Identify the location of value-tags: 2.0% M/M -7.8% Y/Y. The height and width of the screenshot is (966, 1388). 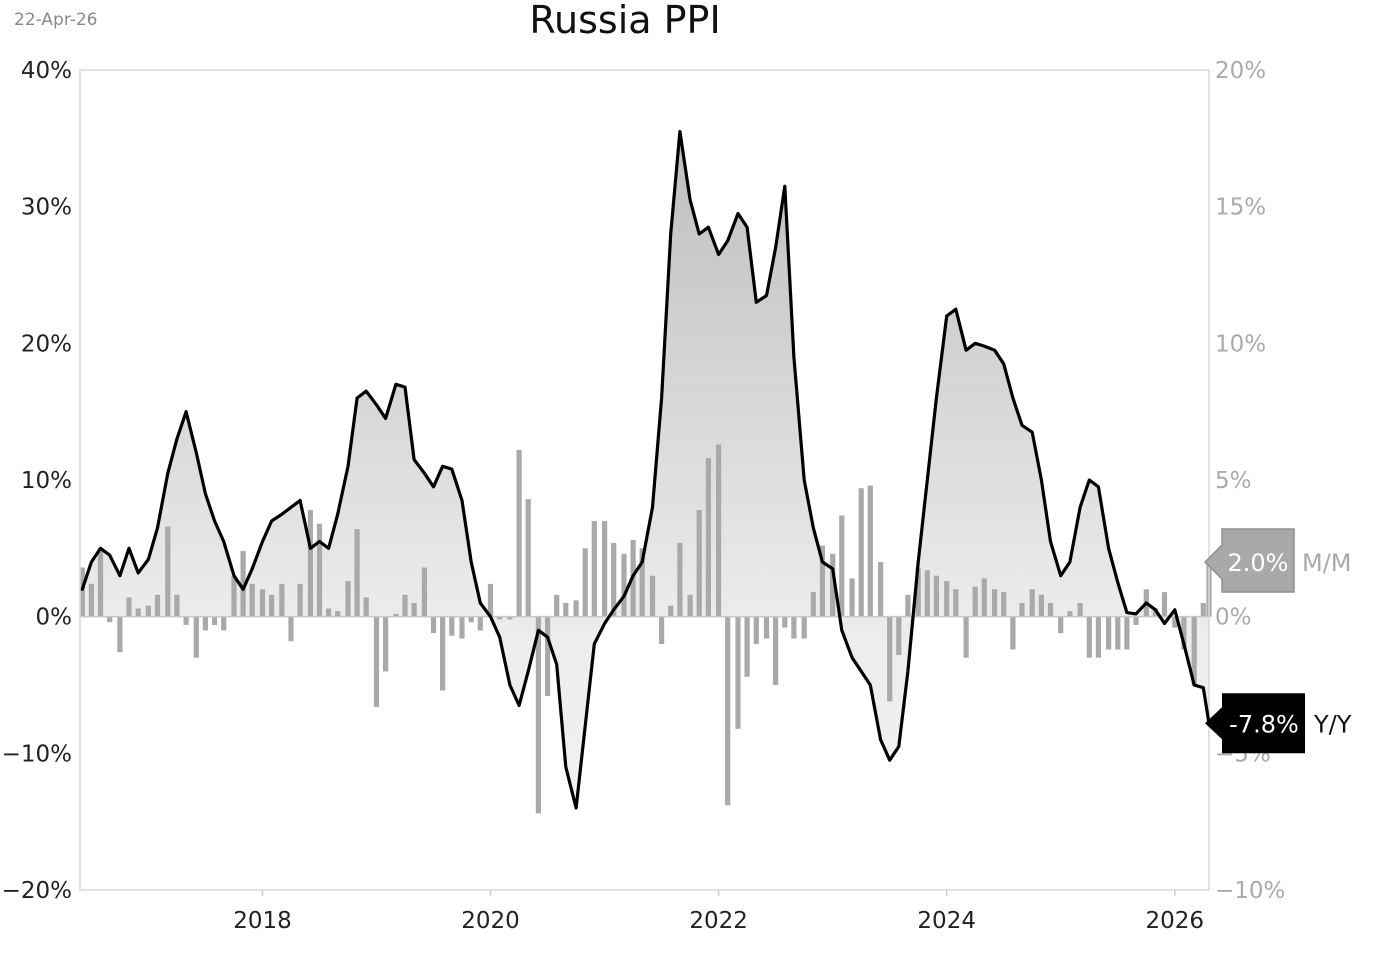
(1277, 641).